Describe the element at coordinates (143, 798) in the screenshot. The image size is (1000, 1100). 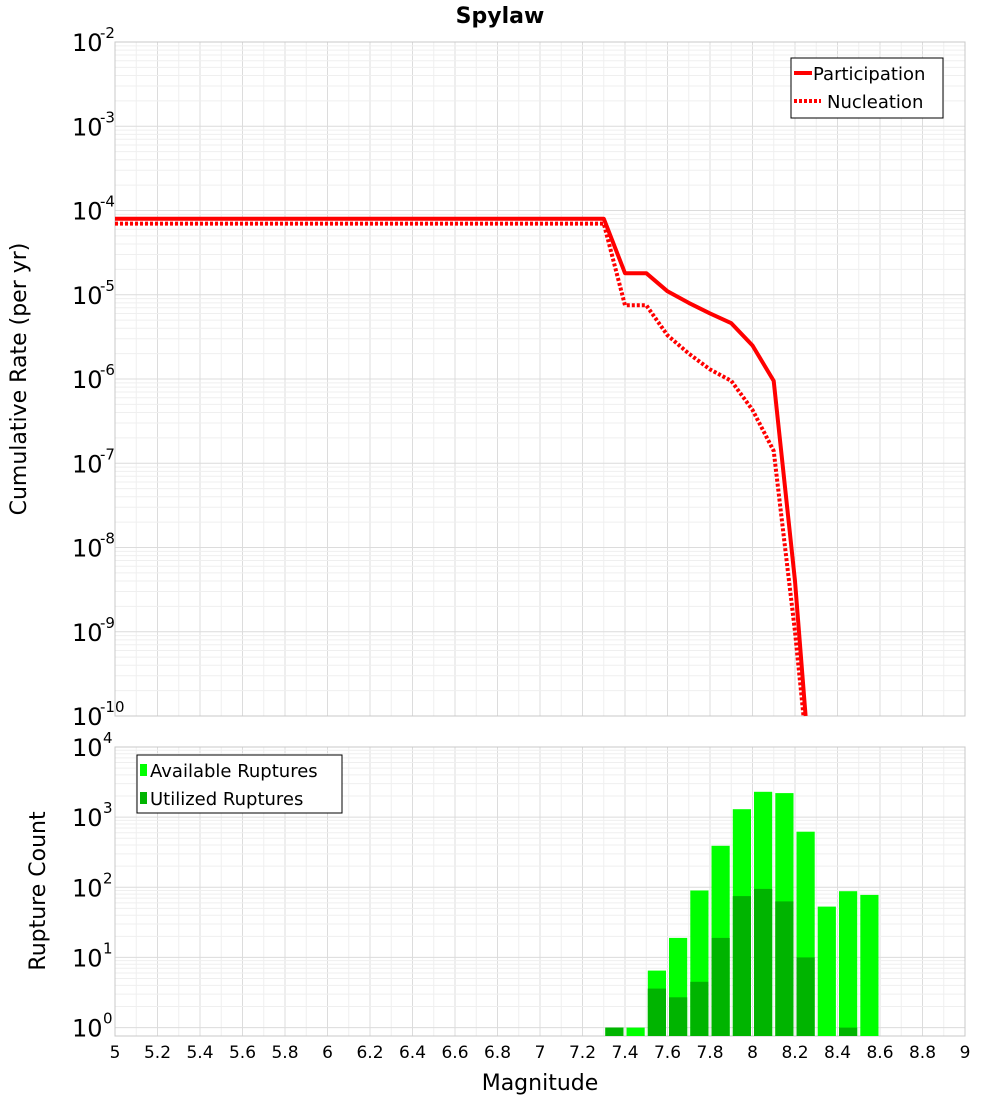
I see `legend-utilized-swatch` at that location.